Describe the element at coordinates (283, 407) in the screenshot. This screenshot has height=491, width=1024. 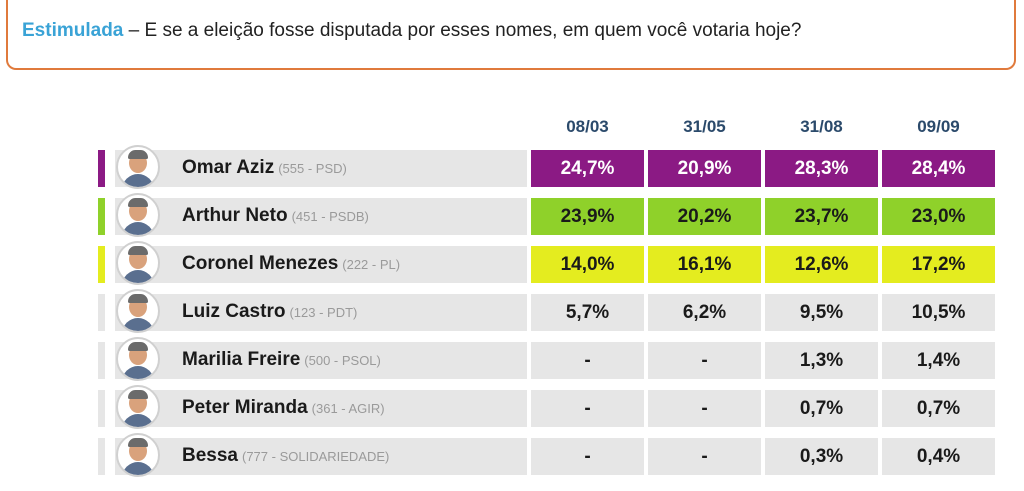
I see `candidate-name: Peter Miranda (361 - AGIR)` at that location.